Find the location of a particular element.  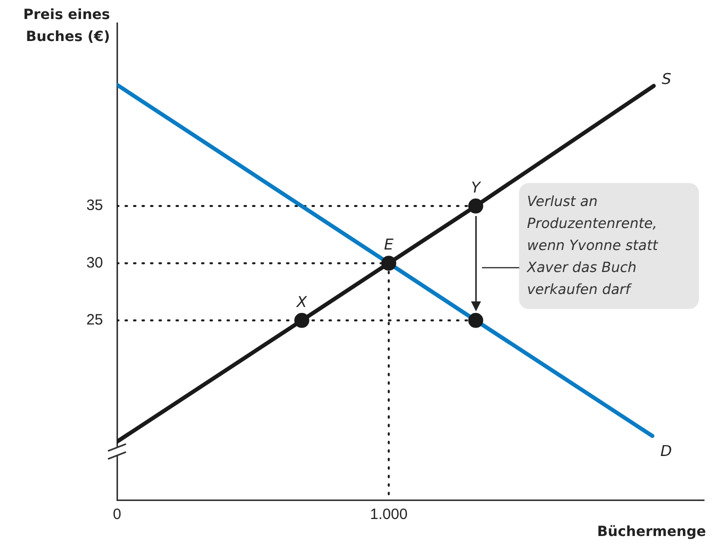

y-tick-label: 30 is located at coordinates (94, 263).